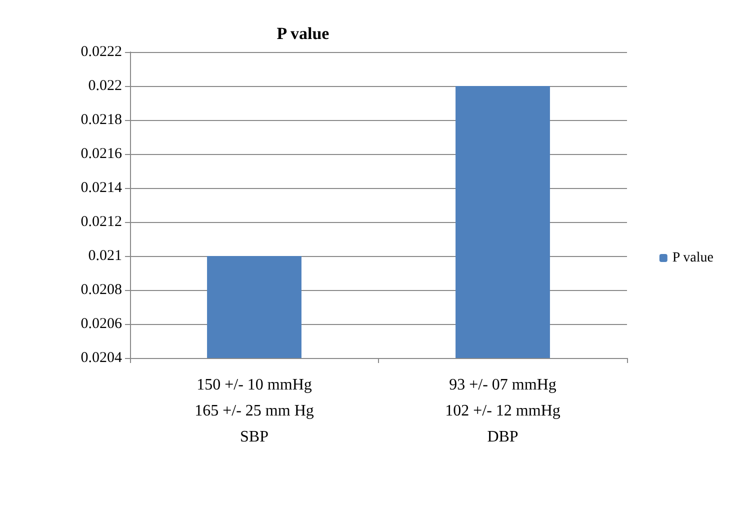 The height and width of the screenshot is (518, 729). Describe the element at coordinates (254, 411) in the screenshot. I see `x-tick-label: 150 +/- 10 mmHg 165 +/- 25 mm Hg SBP` at that location.